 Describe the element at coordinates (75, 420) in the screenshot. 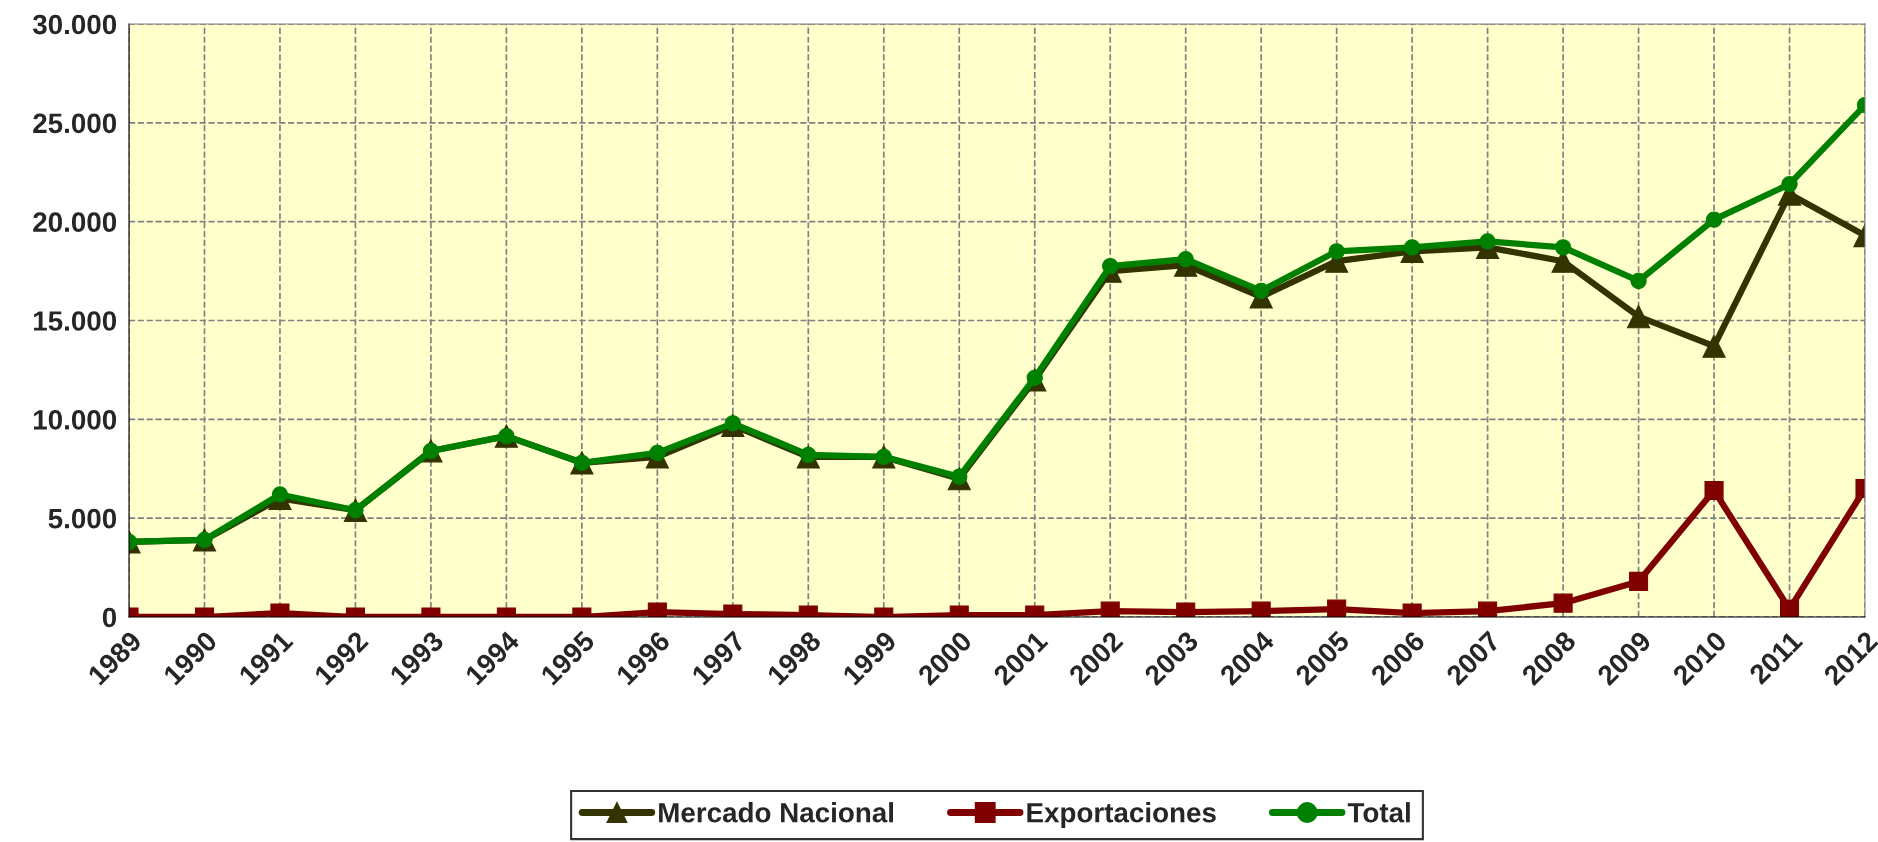

I see `y-tick-label: 10.000` at that location.